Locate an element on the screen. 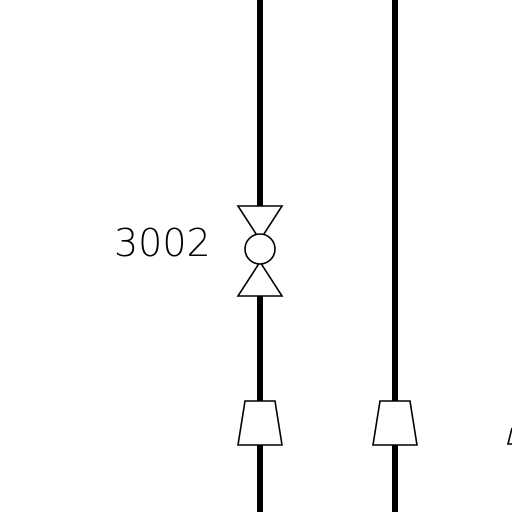 Image resolution: width=512 pixels, height=512 pixels. globe-valve-icon is located at coordinates (260, 251).